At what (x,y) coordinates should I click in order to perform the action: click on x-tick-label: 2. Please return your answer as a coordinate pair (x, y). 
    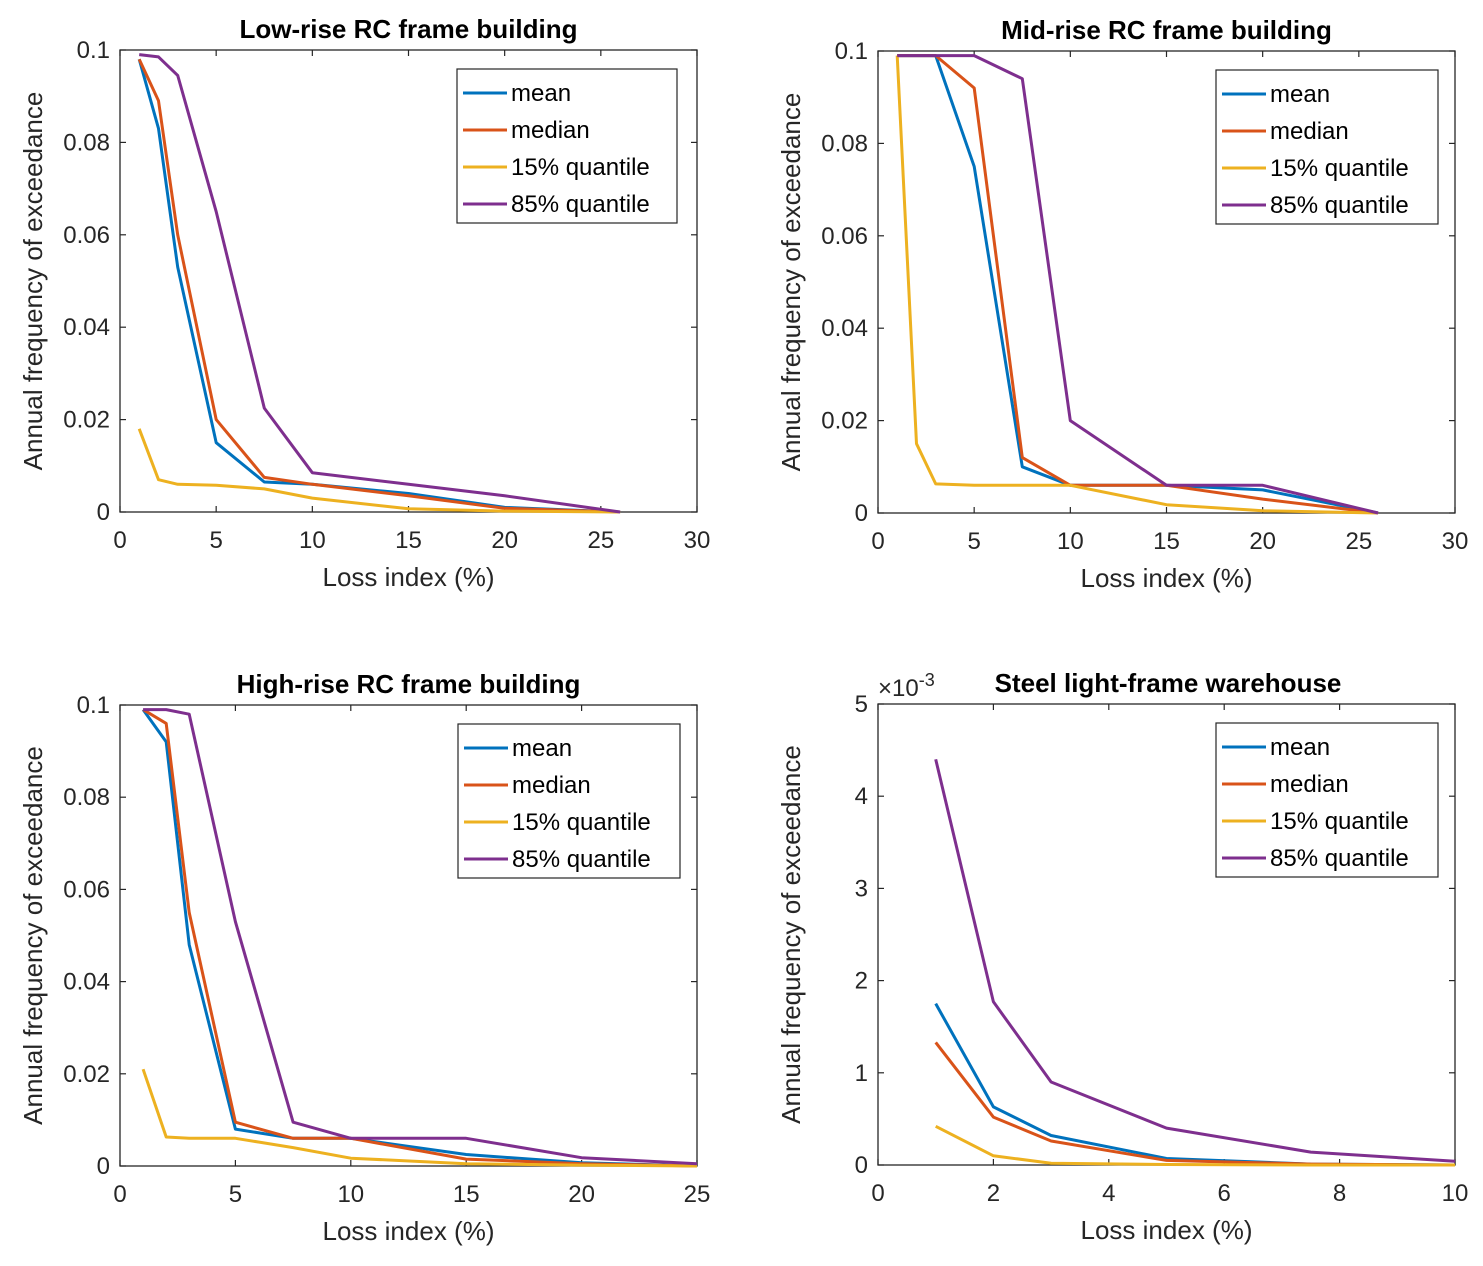
    Looking at the image, I should click on (993, 1193).